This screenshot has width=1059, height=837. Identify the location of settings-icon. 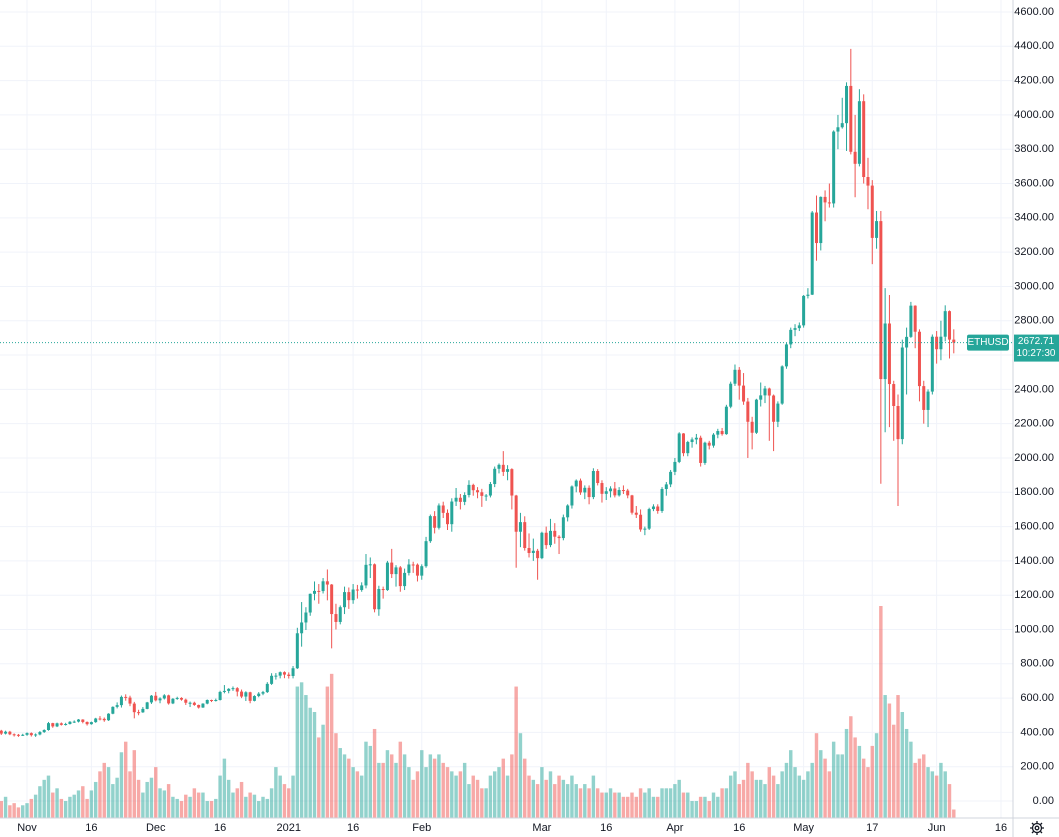
(1037, 828).